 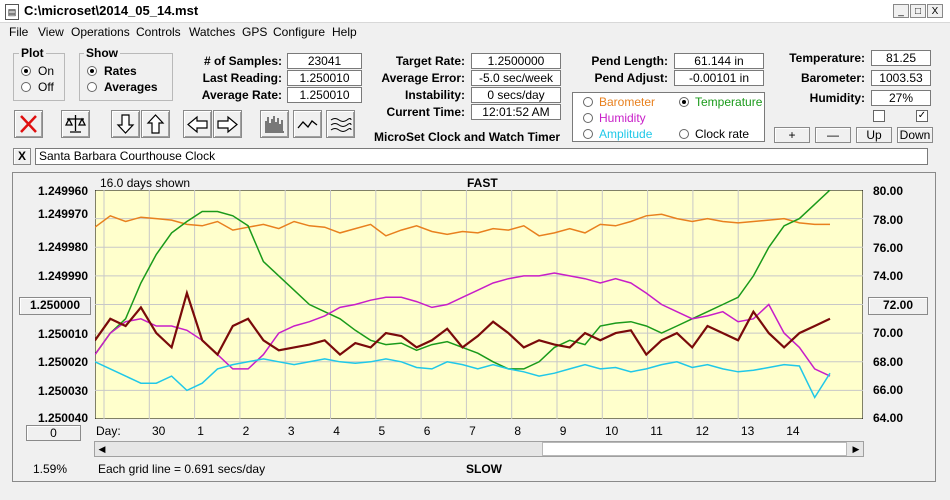 What do you see at coordinates (694, 449) in the screenshot?
I see `scroll-thumb` at bounding box center [694, 449].